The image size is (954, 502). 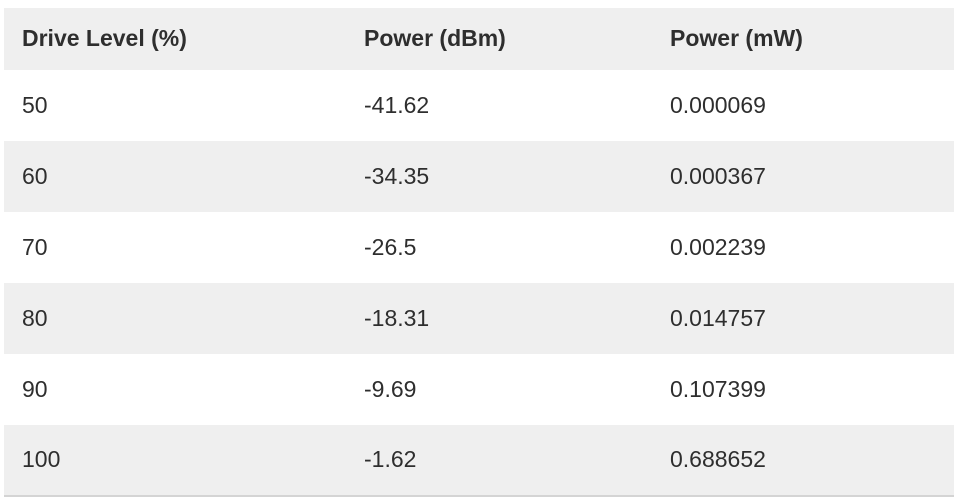 I want to click on table-cell-power-dbm: -41.62, so click(x=397, y=104).